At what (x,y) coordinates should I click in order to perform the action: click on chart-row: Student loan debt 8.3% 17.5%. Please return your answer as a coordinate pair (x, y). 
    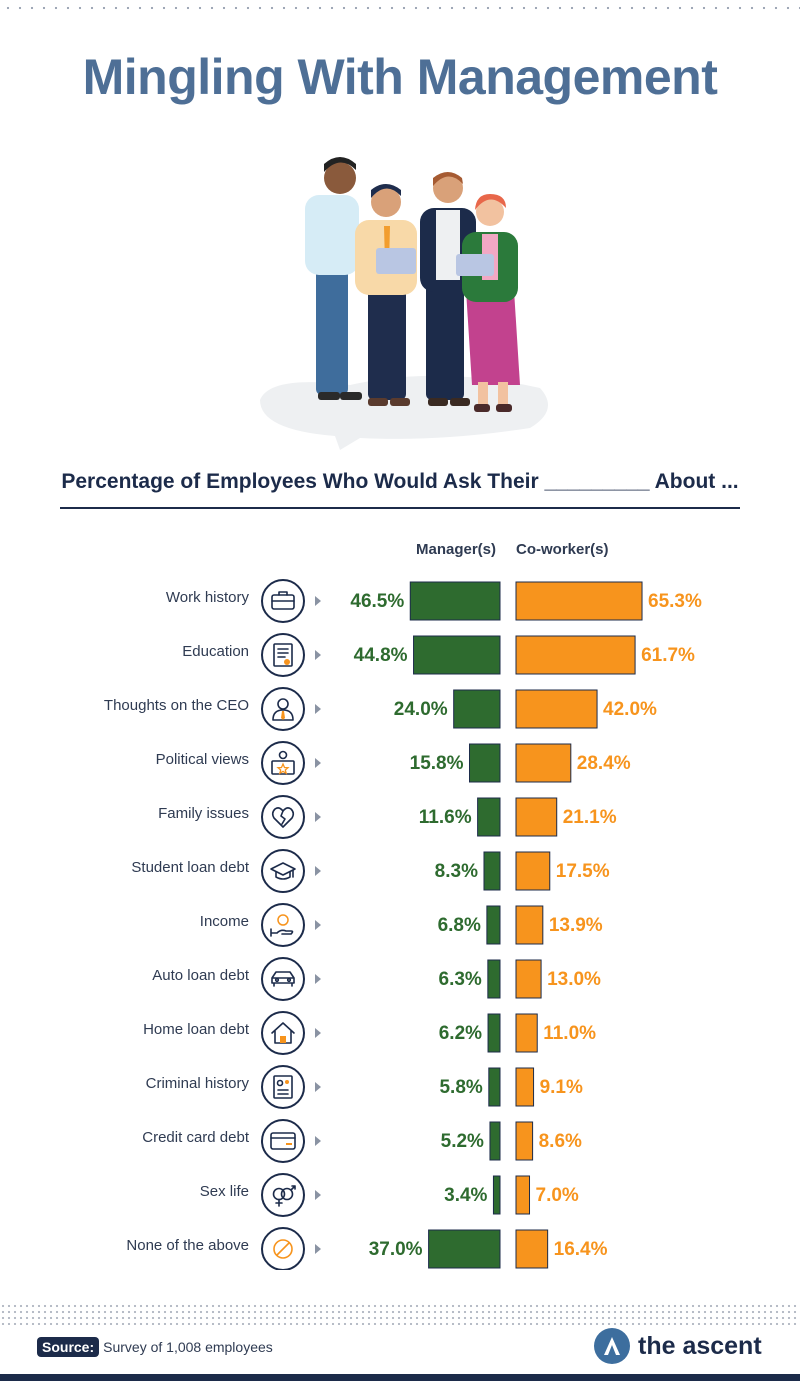
    Looking at the image, I should click on (370, 871).